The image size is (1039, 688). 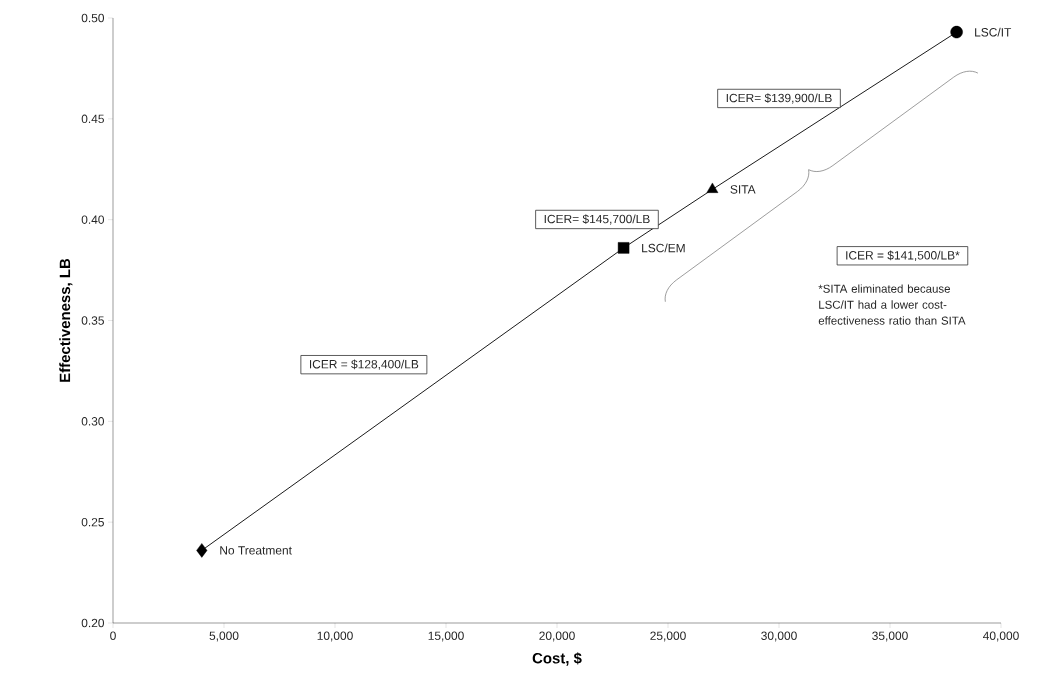 What do you see at coordinates (364, 364) in the screenshot?
I see `annotation: ICER = $128,400/LB` at bounding box center [364, 364].